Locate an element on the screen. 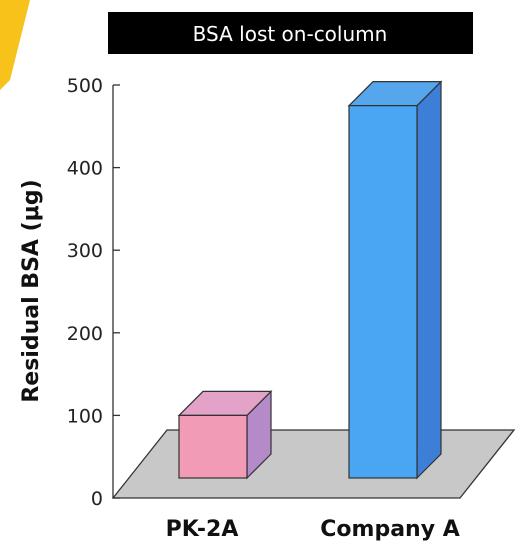 The image size is (516, 546). title-bar is located at coordinates (290, 33).